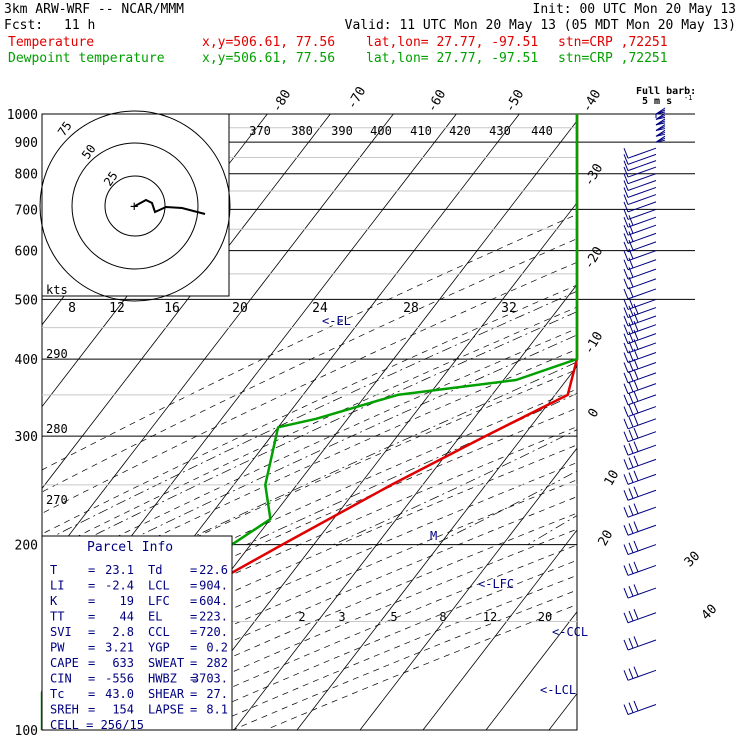  What do you see at coordinates (388, 652) in the screenshot?
I see `dry-adiabat-line` at bounding box center [388, 652].